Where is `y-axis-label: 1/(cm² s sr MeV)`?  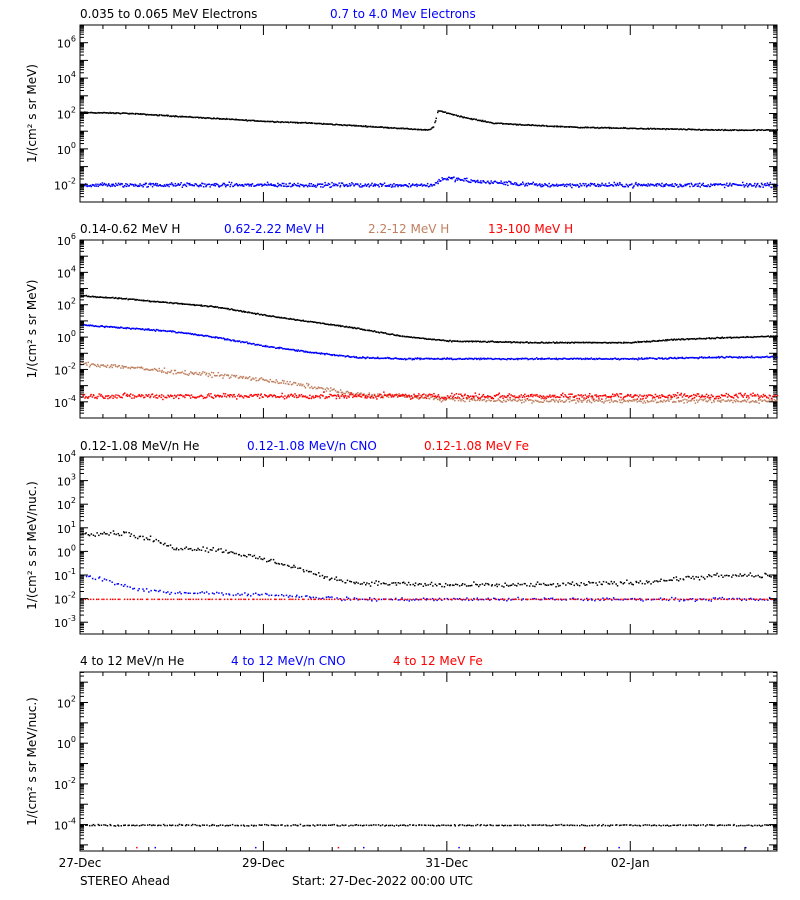 y-axis-label: 1/(cm² s sr MeV) is located at coordinates (32, 329).